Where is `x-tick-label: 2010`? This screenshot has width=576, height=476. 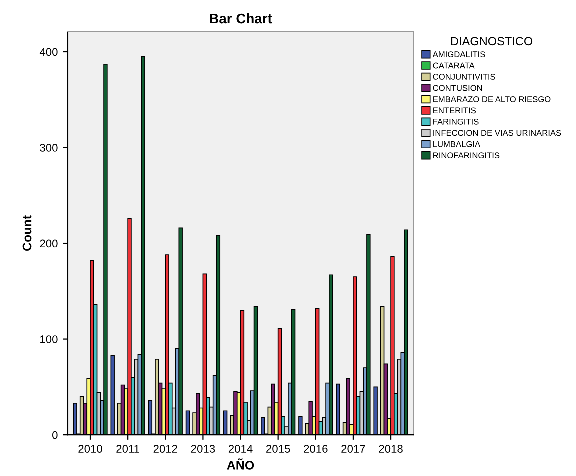 x-tick-label: 2010 is located at coordinates (90, 449).